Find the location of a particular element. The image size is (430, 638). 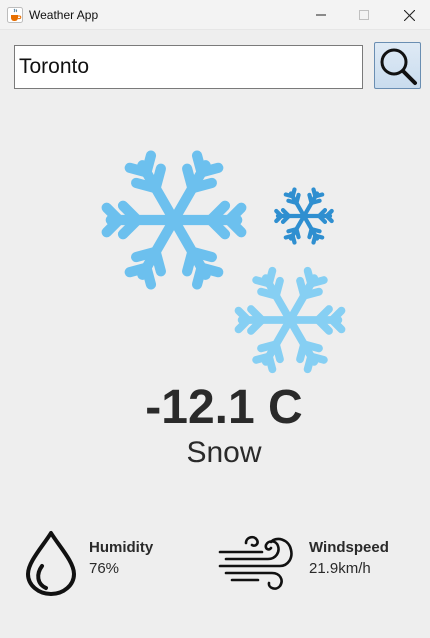

maximize-icon is located at coordinates (364, 15).